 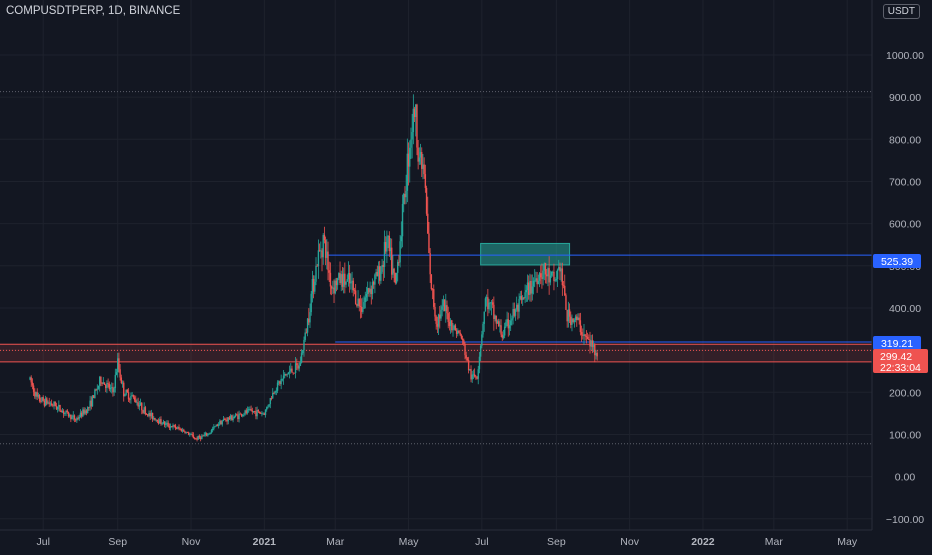 What do you see at coordinates (905, 225) in the screenshot?
I see `y-tick-label: 600.00` at bounding box center [905, 225].